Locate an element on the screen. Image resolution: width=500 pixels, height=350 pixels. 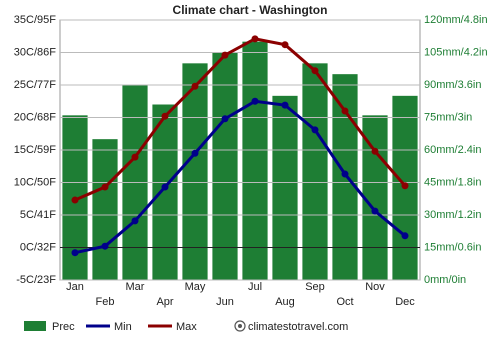
x-tick-label: Mar is located at coordinates (135, 287).